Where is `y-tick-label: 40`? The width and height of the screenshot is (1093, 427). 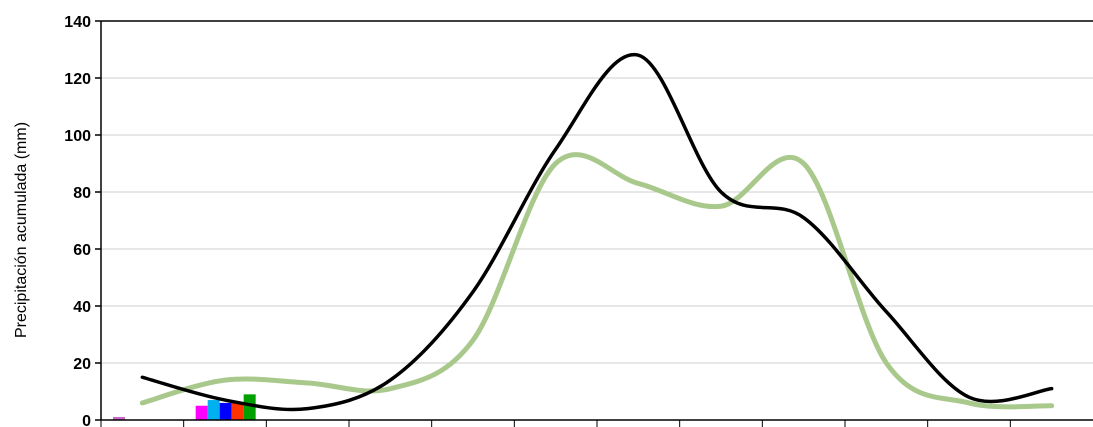
y-tick-label: 40 is located at coordinates (82, 307).